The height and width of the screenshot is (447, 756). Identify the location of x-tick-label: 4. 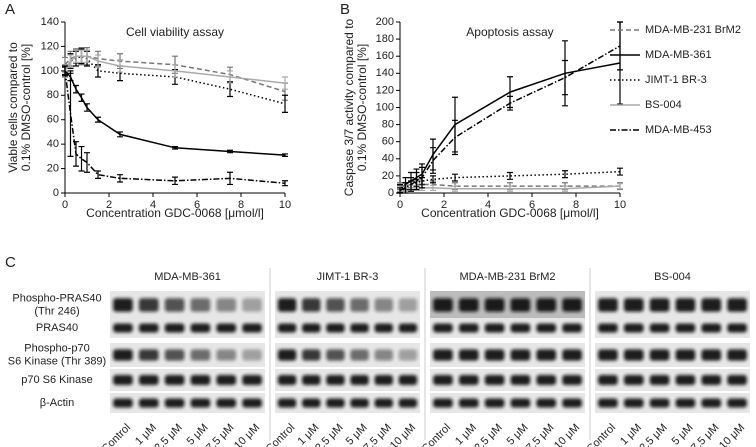
(488, 205).